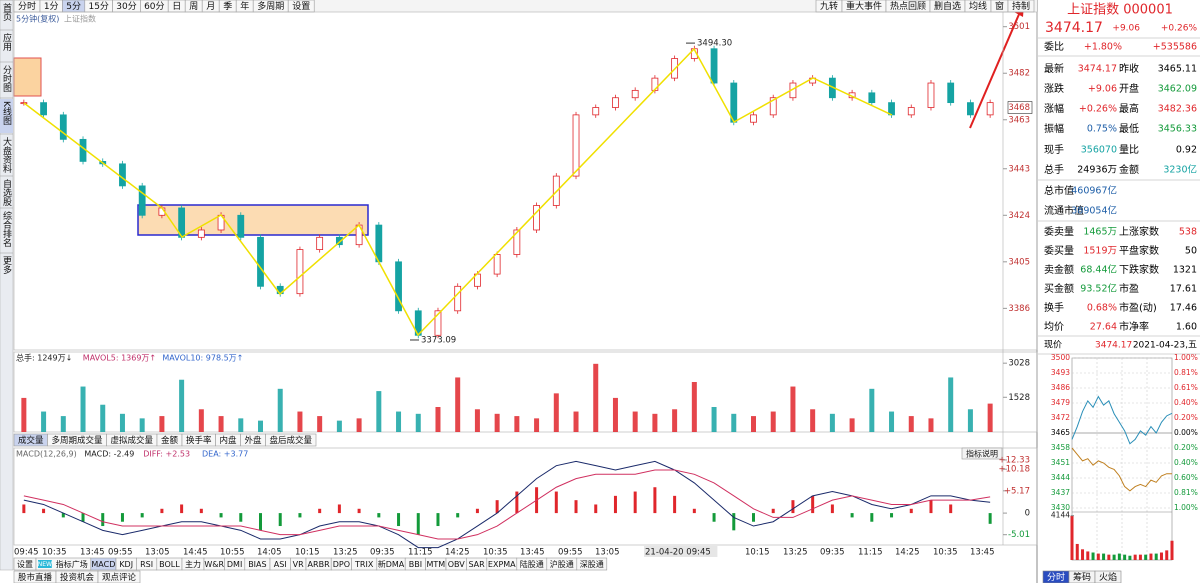 This screenshot has height=583, width=1200. I want to click on indicator-help-button, so click(982, 453).